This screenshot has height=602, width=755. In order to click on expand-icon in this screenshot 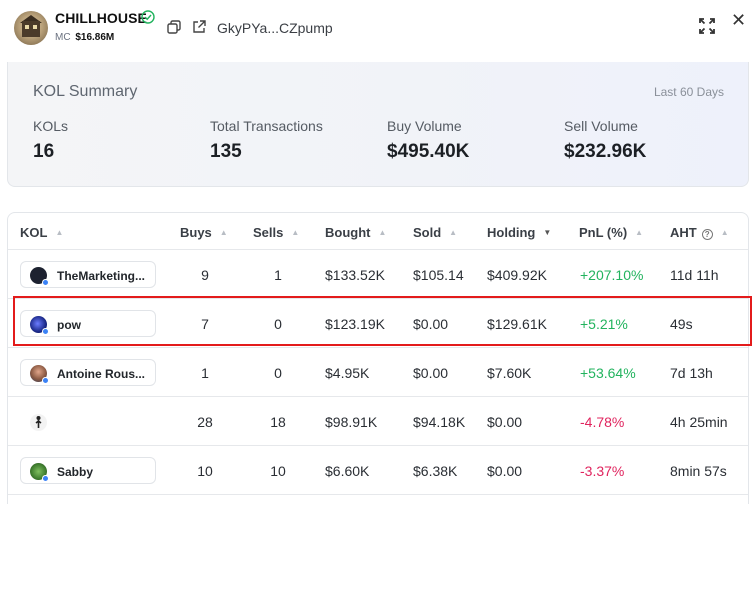, I will do `click(707, 26)`.